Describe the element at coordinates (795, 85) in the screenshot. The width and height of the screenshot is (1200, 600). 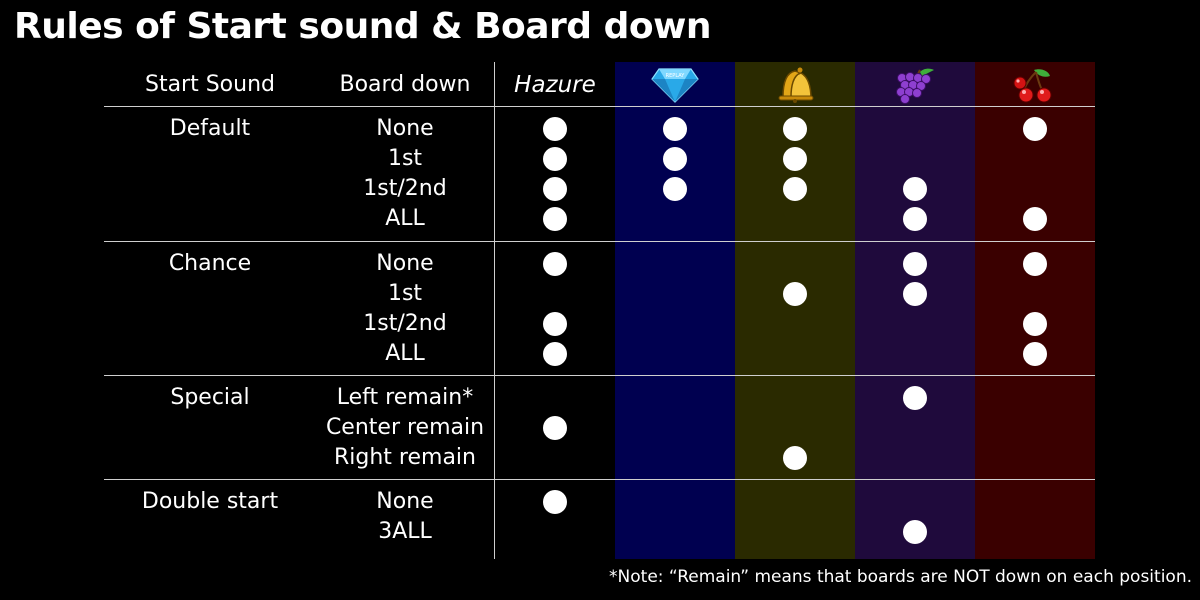
I see `bell-icon` at that location.